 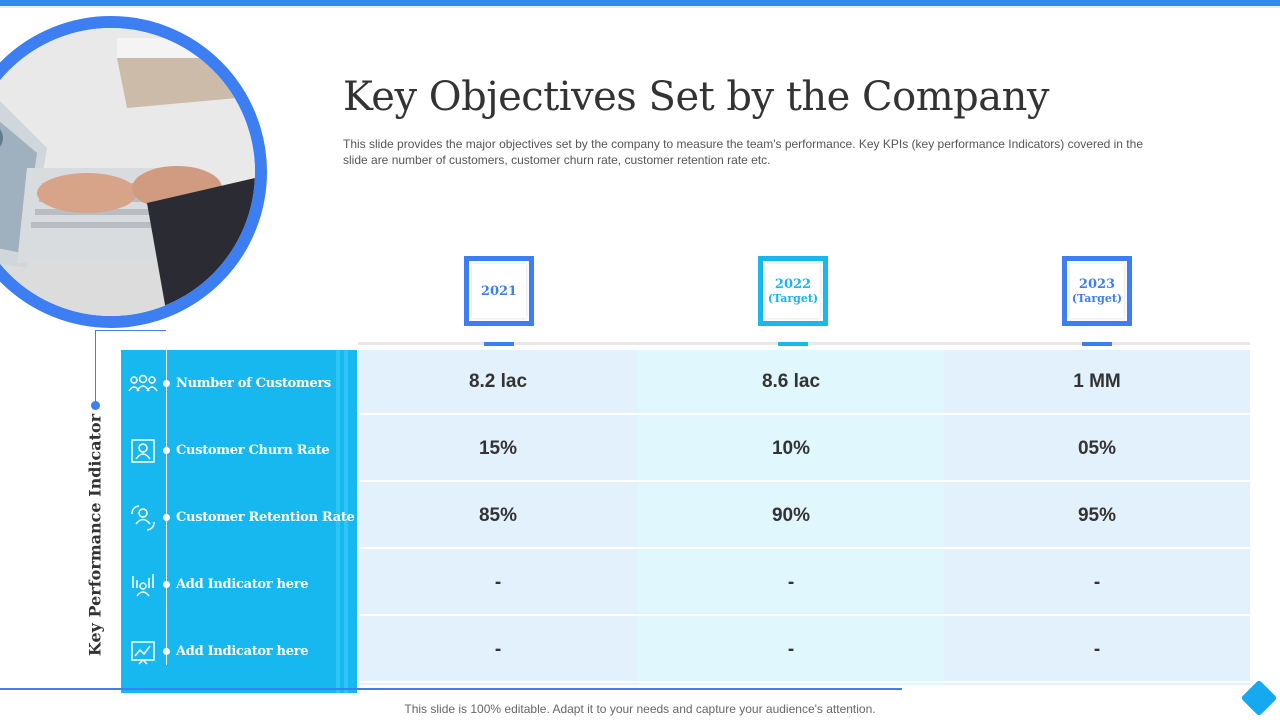 I want to click on year-header-2023: 2023 (Target), so click(x=1097, y=291).